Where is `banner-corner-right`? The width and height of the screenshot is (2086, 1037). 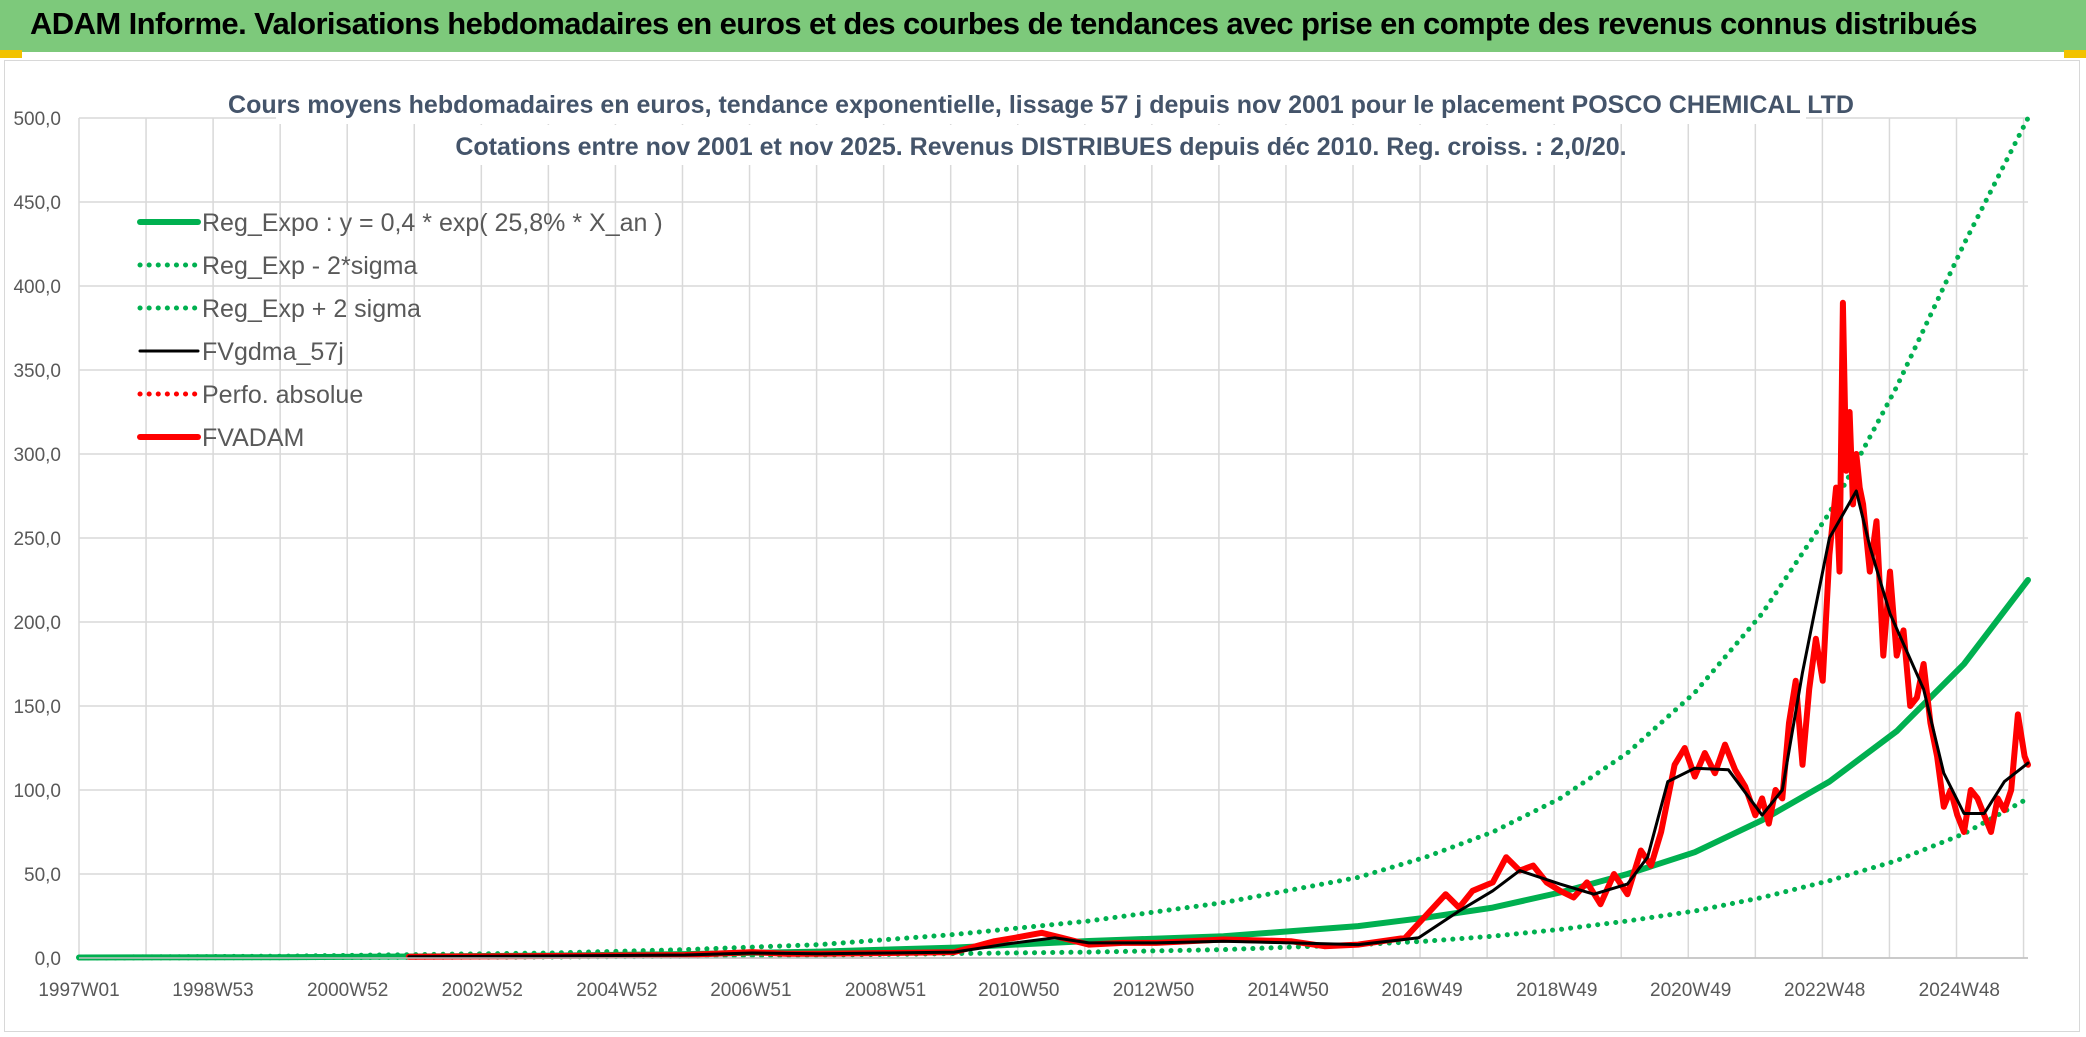
banner-corner-right is located at coordinates (2075, 54).